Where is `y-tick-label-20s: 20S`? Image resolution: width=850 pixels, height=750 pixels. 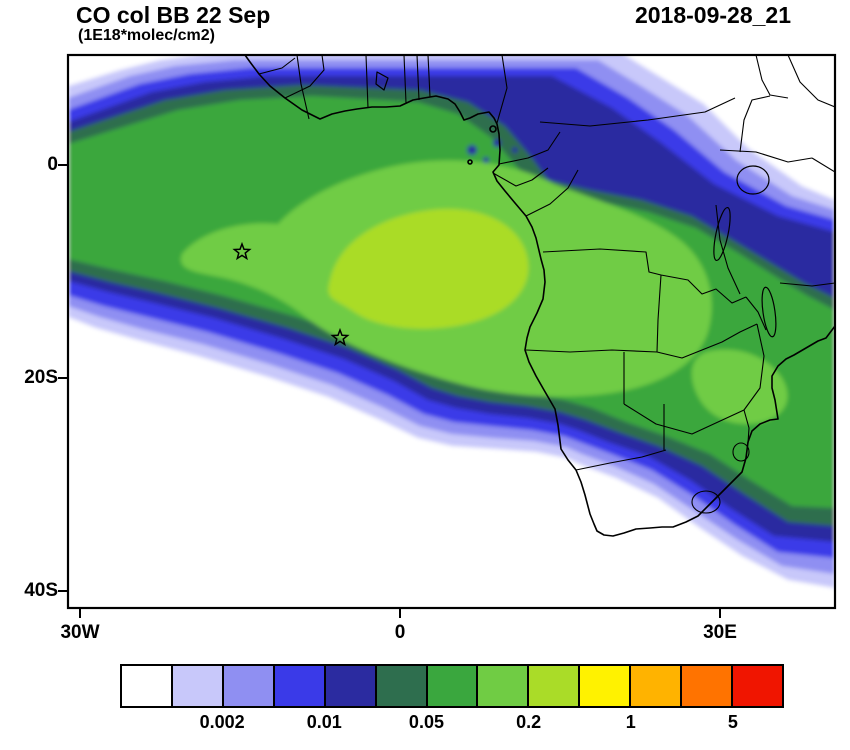
y-tick-label-20s: 20S is located at coordinates (41, 377).